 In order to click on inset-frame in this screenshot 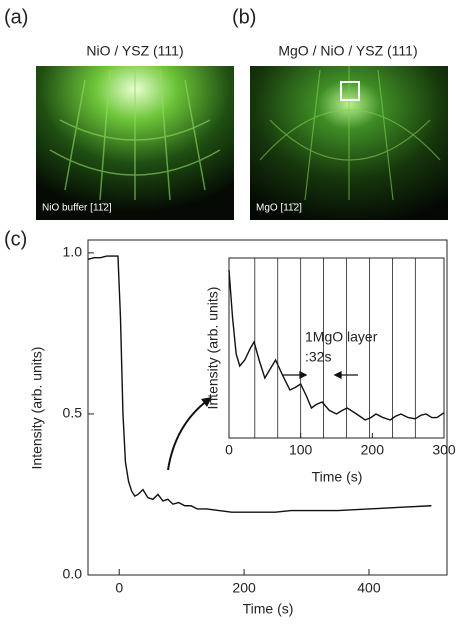, I will do `click(336, 348)`.